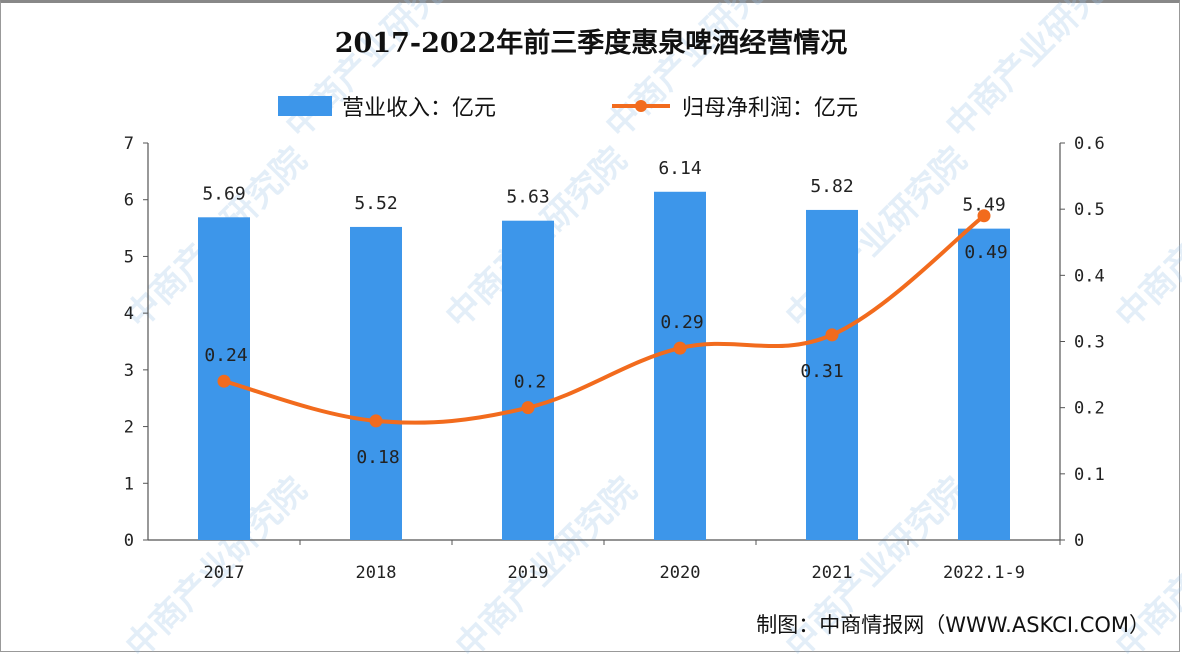 The height and width of the screenshot is (654, 1182). Describe the element at coordinates (1079, 541) in the screenshot. I see `y-right-tick-label: 0` at that location.